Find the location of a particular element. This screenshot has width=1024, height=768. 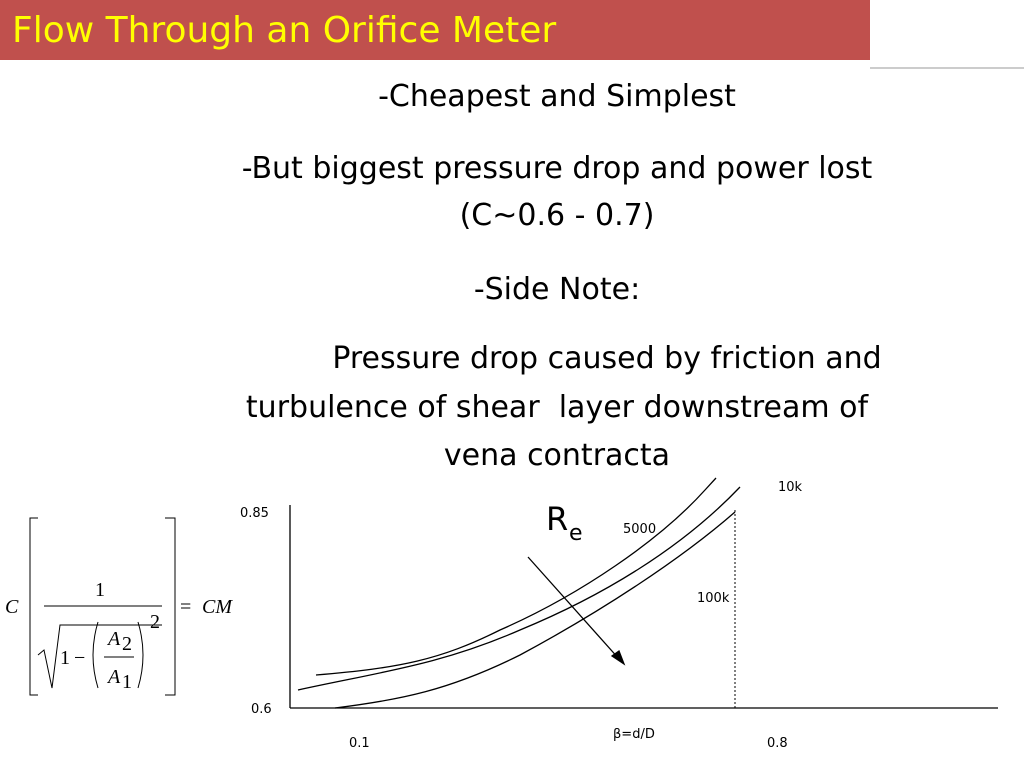

formula-text: C is located at coordinates (12, 607).